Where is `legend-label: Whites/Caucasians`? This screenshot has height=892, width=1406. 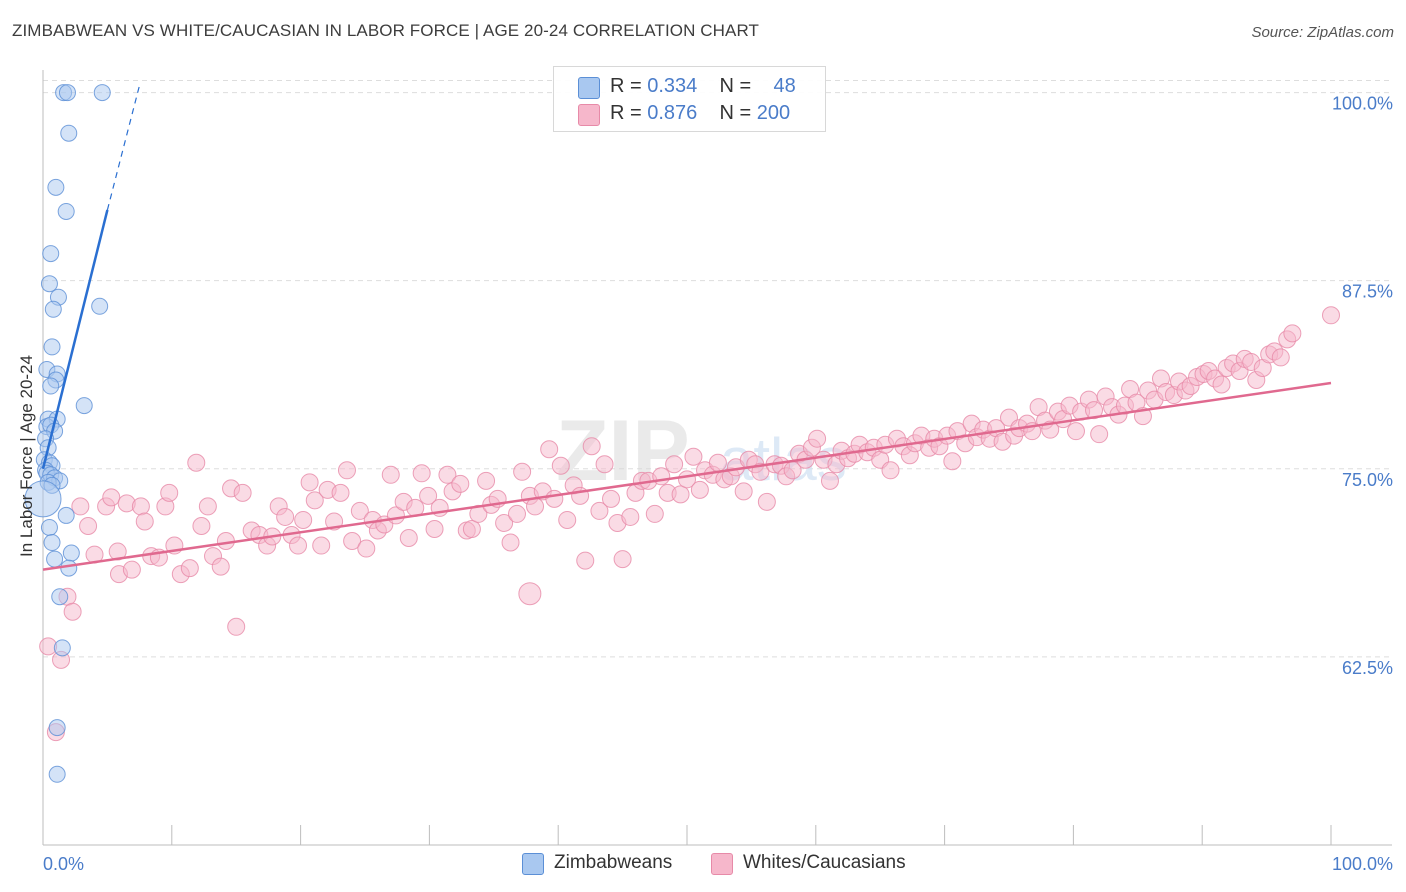
legend-label: Whites/Caucasians is located at coordinates (824, 862).